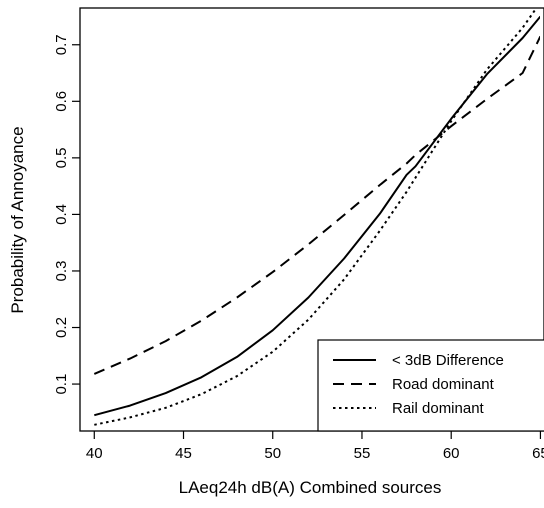 This screenshot has width=544, height=508. I want to click on legend-label: Rail dominant, so click(438, 408).